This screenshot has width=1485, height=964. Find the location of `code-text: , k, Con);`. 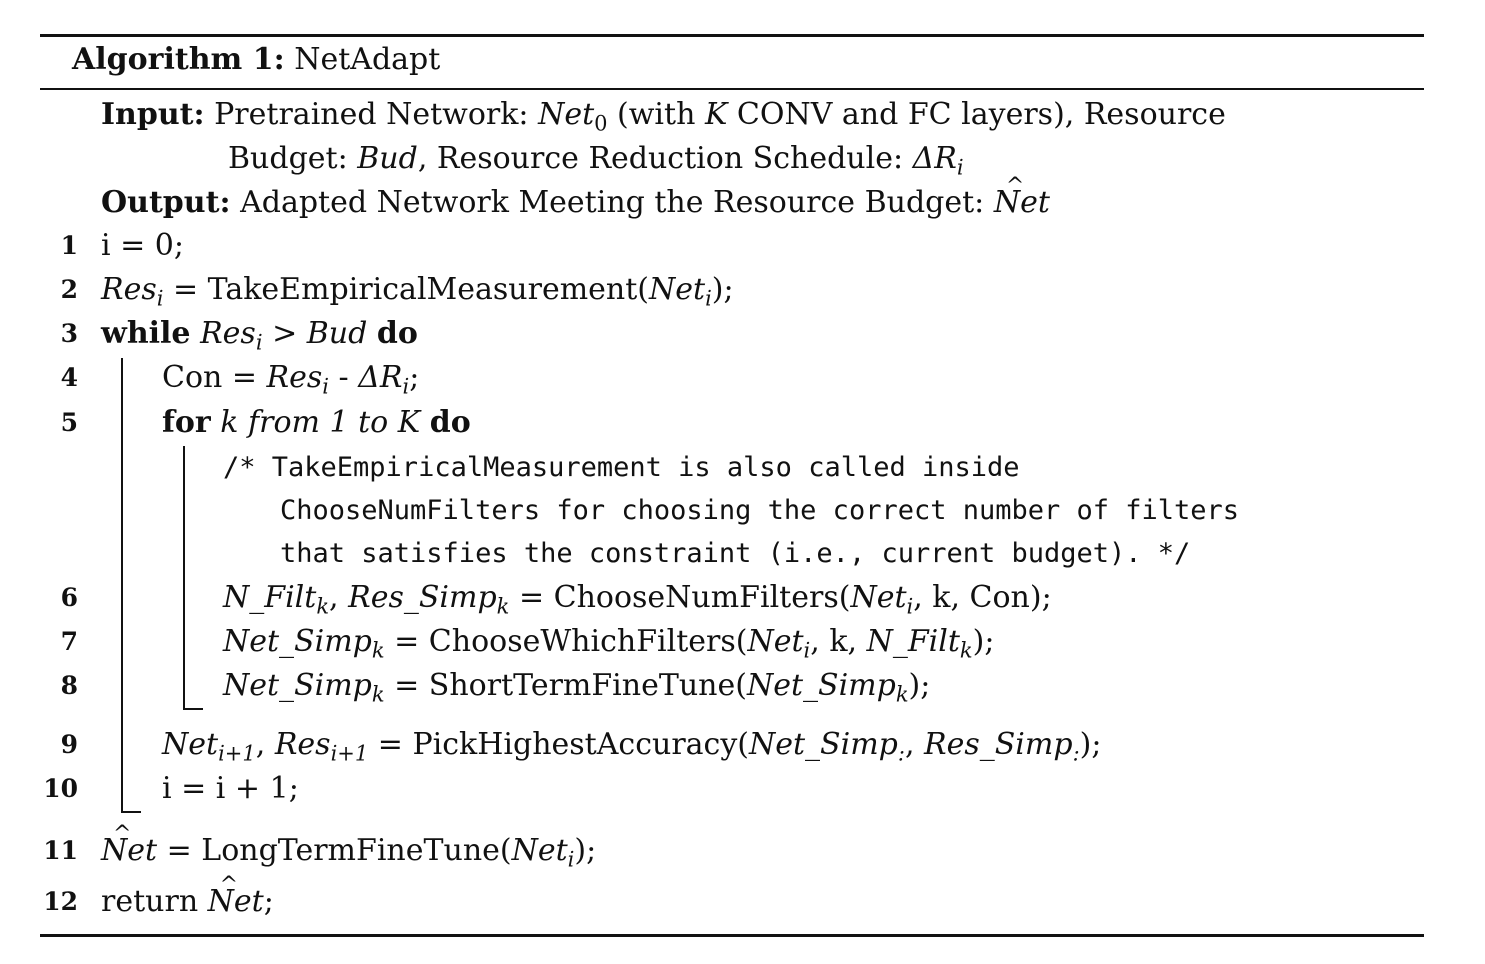

code-text: , k, Con); is located at coordinates (982, 597).